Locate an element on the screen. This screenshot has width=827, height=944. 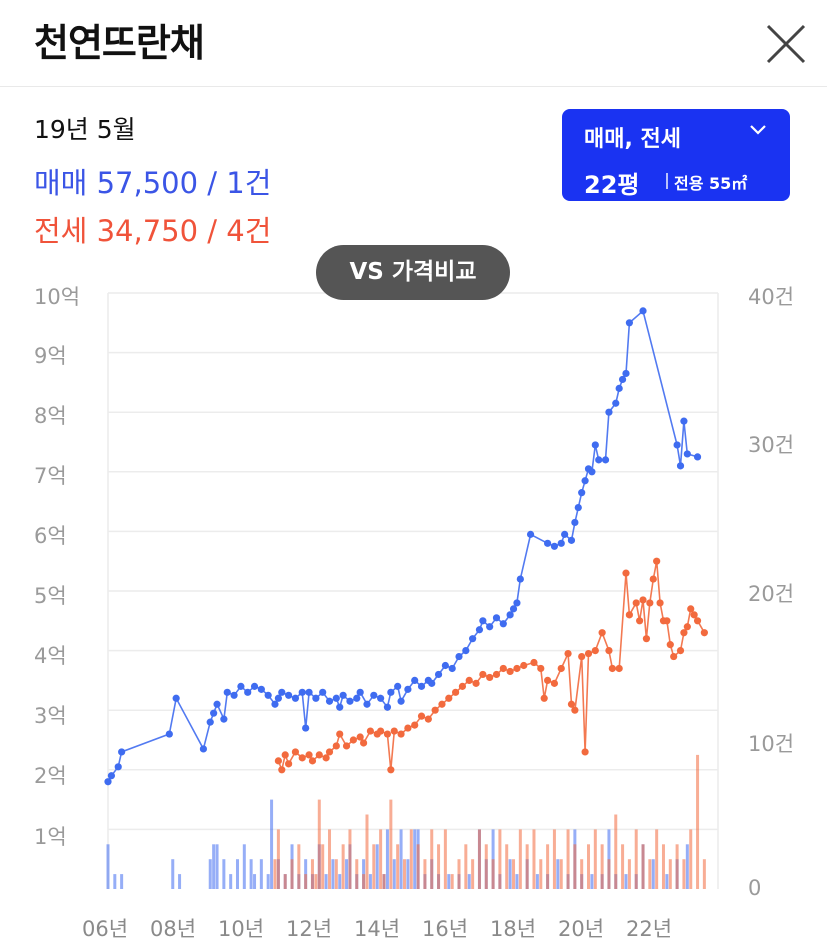
y-left-tick: 10억 is located at coordinates (57, 297).